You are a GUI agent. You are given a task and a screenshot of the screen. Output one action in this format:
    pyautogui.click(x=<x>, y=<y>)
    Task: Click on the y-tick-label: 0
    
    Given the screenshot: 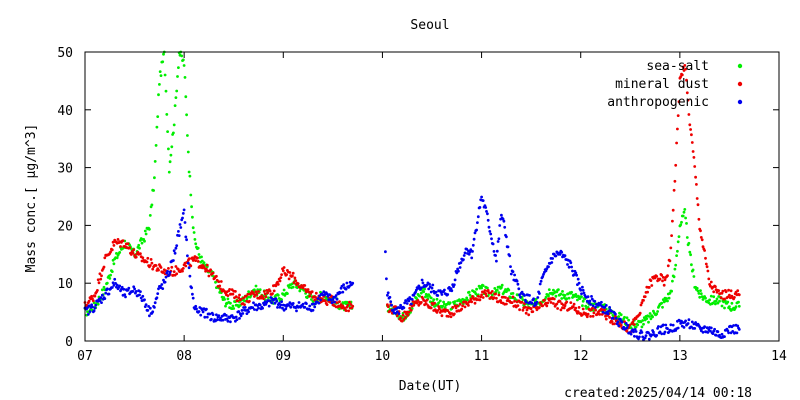 What is the action you would take?
    pyautogui.click(x=69, y=342)
    